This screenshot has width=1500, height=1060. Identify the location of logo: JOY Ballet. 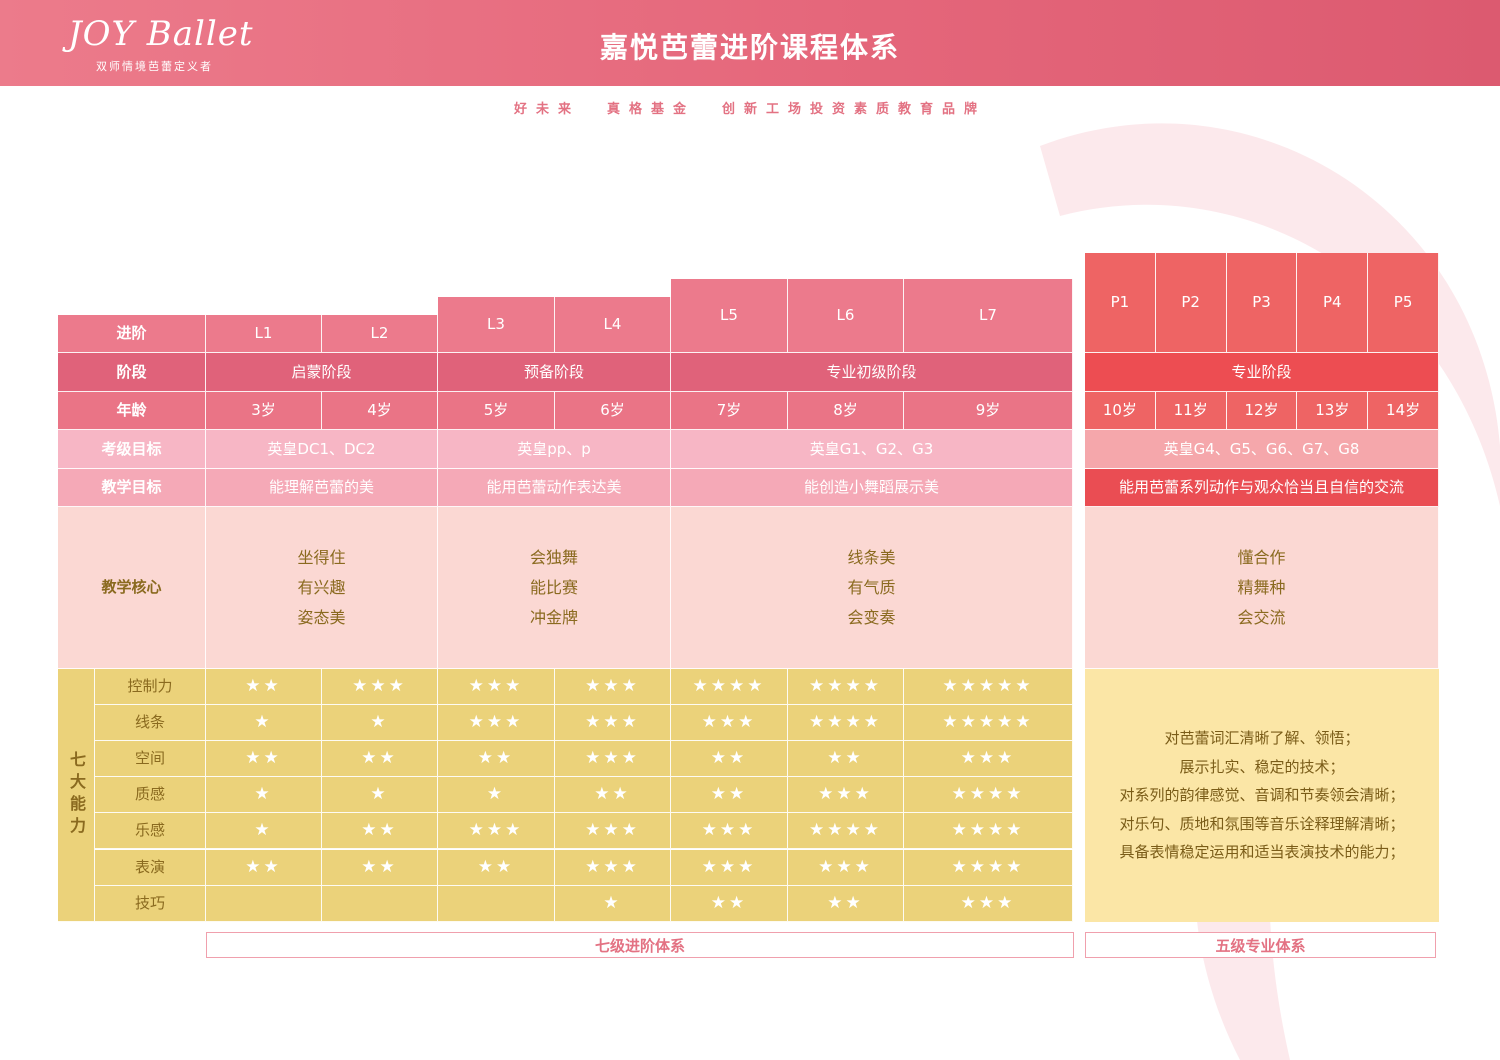
(161, 34).